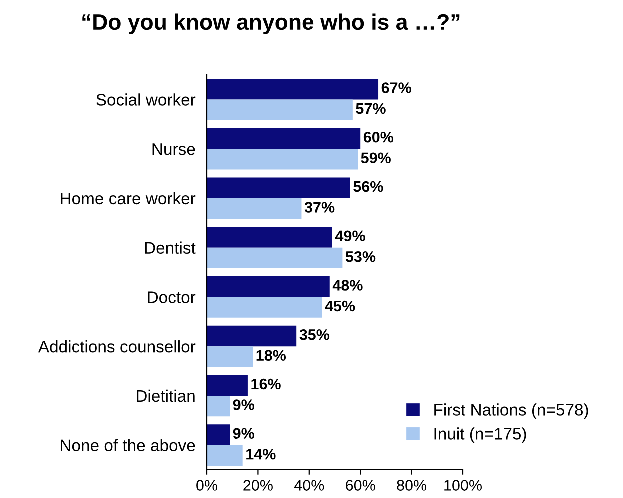  Describe the element at coordinates (271, 356) in the screenshot. I see `data-label: 18%` at that location.